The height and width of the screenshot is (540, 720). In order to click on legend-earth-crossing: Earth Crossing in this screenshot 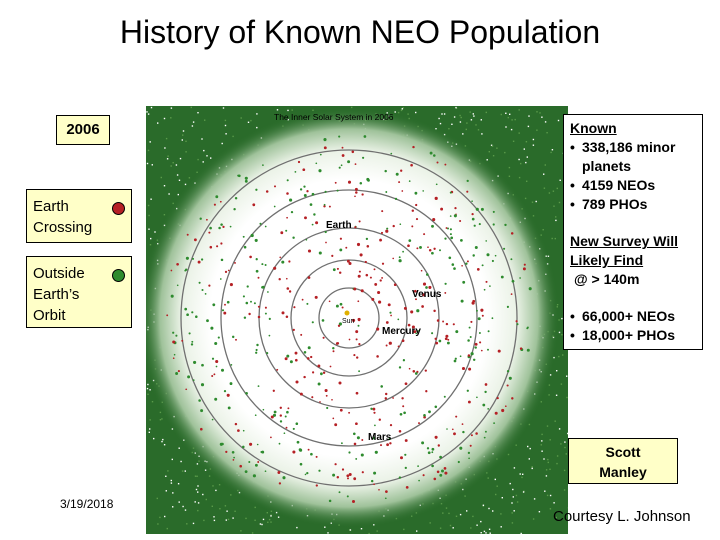, I will do `click(79, 216)`.